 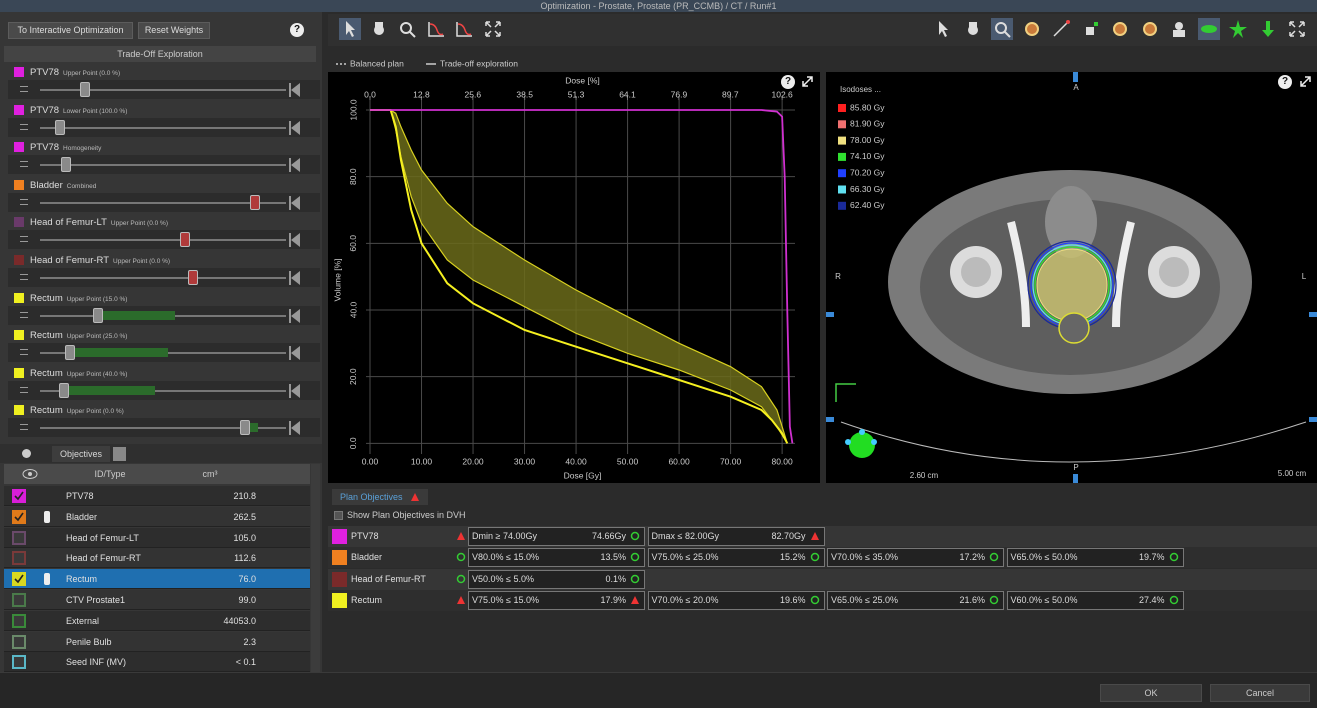 What do you see at coordinates (1292, 473) in the screenshot?
I see `scale-label: 5.00 cm` at bounding box center [1292, 473].